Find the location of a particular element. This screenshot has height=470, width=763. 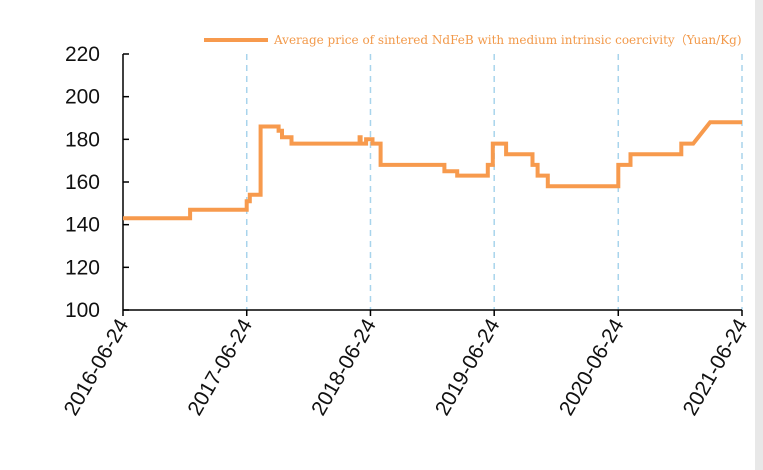

x-tick-label: 2019-06-24 is located at coordinates (468, 367).